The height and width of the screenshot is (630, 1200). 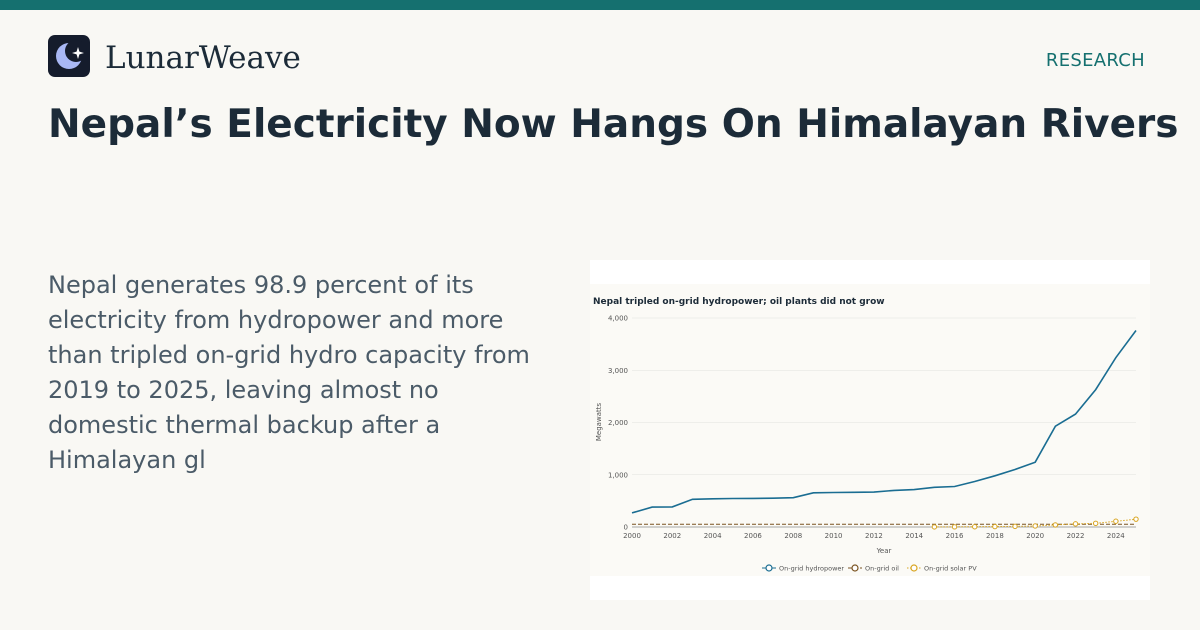 I want to click on top-accent-bar, so click(x=600, y=5).